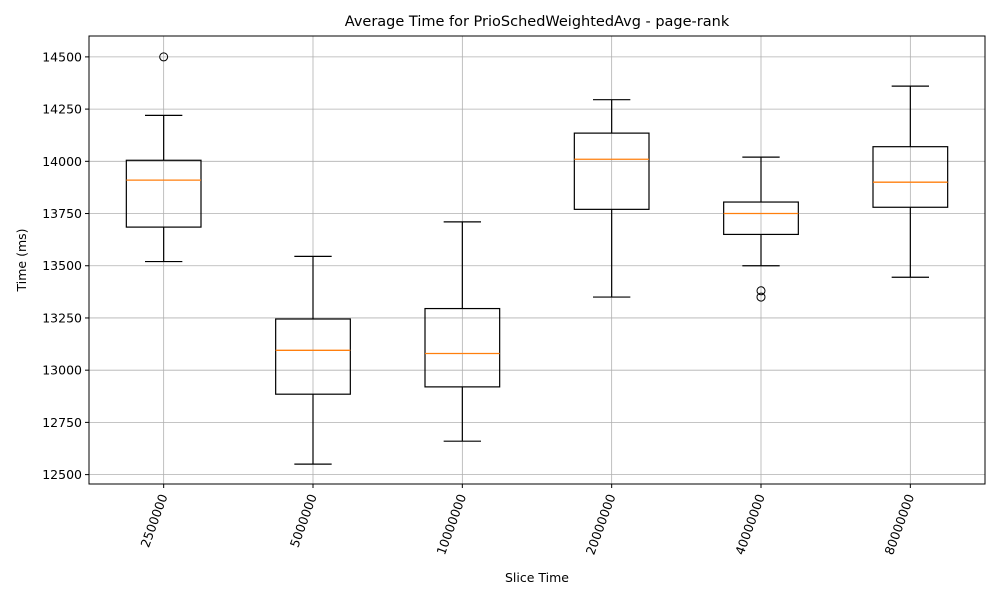 This screenshot has width=1000, height=600. What do you see at coordinates (62, 265) in the screenshot?
I see `y-tick-label: 13500` at bounding box center [62, 265].